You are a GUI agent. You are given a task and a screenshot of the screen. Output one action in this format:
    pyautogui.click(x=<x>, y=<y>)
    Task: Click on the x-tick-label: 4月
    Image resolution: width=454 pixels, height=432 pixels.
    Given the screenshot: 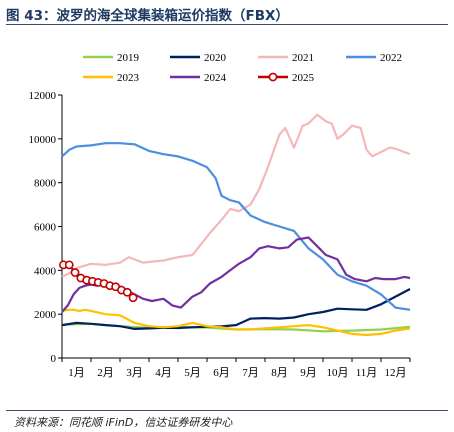 What is the action you would take?
    pyautogui.click(x=163, y=373)
    